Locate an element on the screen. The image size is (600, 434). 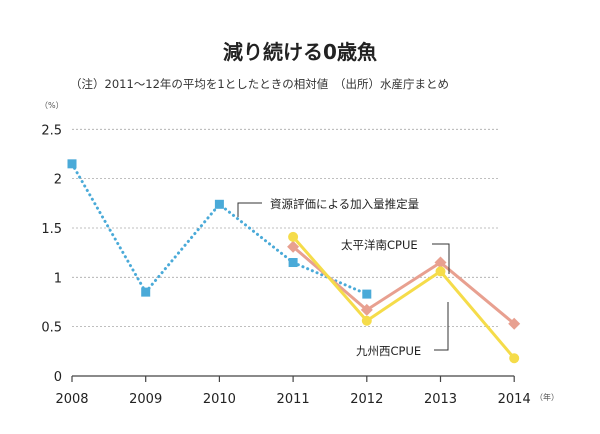
x-axis-unit: （年） is located at coordinates (547, 397).